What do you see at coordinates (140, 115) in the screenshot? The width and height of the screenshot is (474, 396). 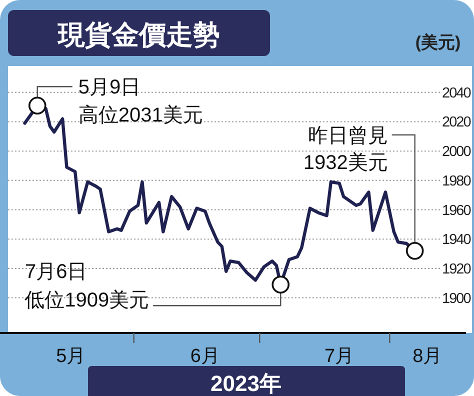 I see `annotation: 高位2031美元` at bounding box center [140, 115].